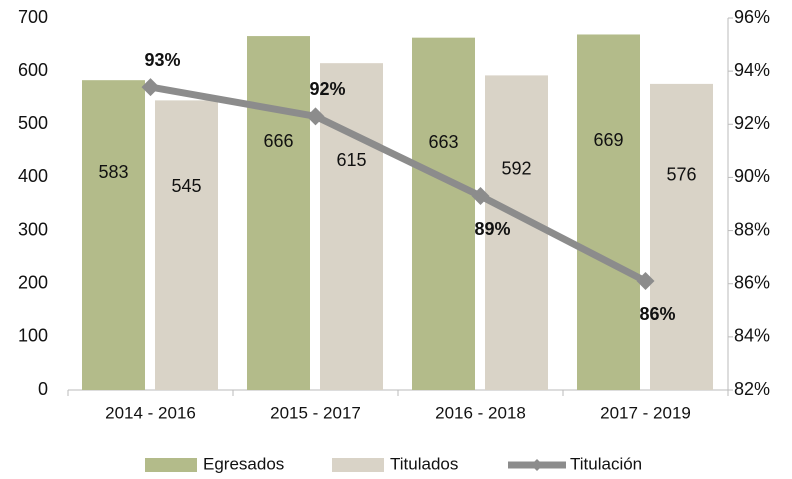 The width and height of the screenshot is (792, 479). I want to click on bar-value-label: 592, so click(516, 169).